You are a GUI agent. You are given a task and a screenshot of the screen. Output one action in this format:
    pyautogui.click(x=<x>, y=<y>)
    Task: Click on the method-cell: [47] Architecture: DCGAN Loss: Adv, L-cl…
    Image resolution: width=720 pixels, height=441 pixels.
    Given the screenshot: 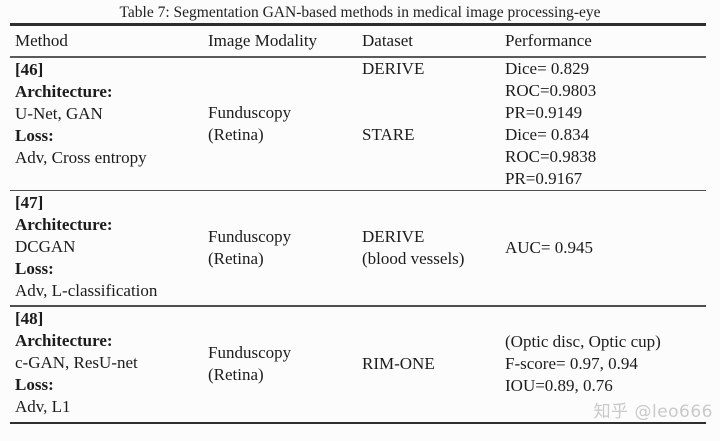 What is the action you would take?
    pyautogui.click(x=106, y=248)
    